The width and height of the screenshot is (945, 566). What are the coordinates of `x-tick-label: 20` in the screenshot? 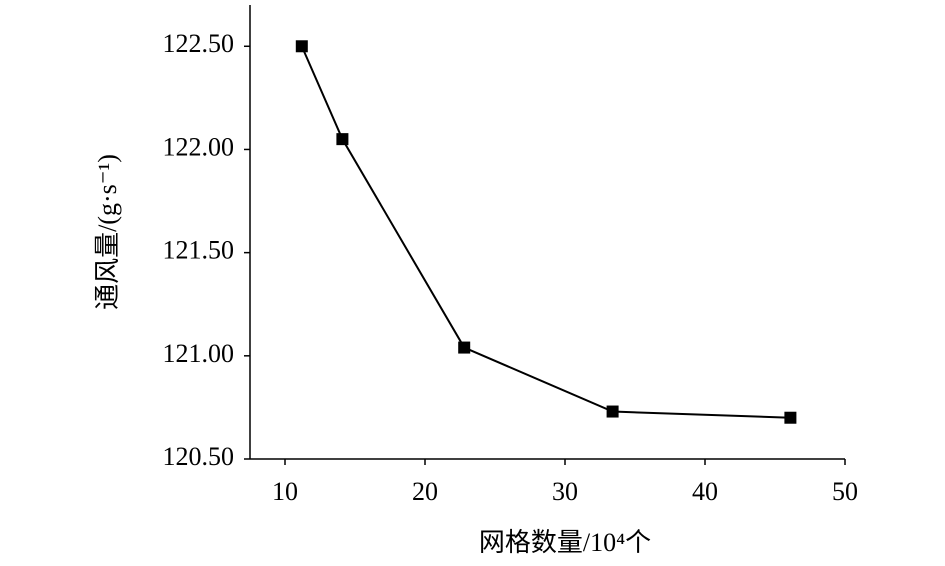 It's located at (425, 491).